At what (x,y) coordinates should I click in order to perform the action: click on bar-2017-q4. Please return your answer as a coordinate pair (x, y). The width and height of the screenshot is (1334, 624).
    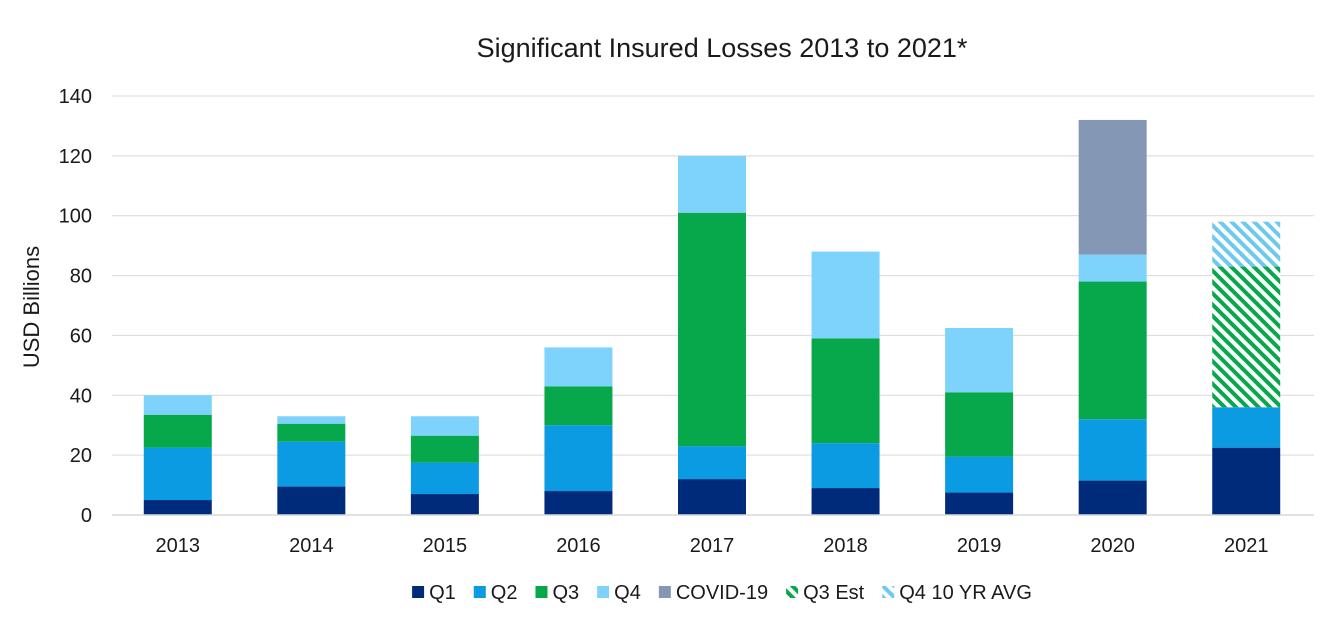
    Looking at the image, I should click on (712, 184).